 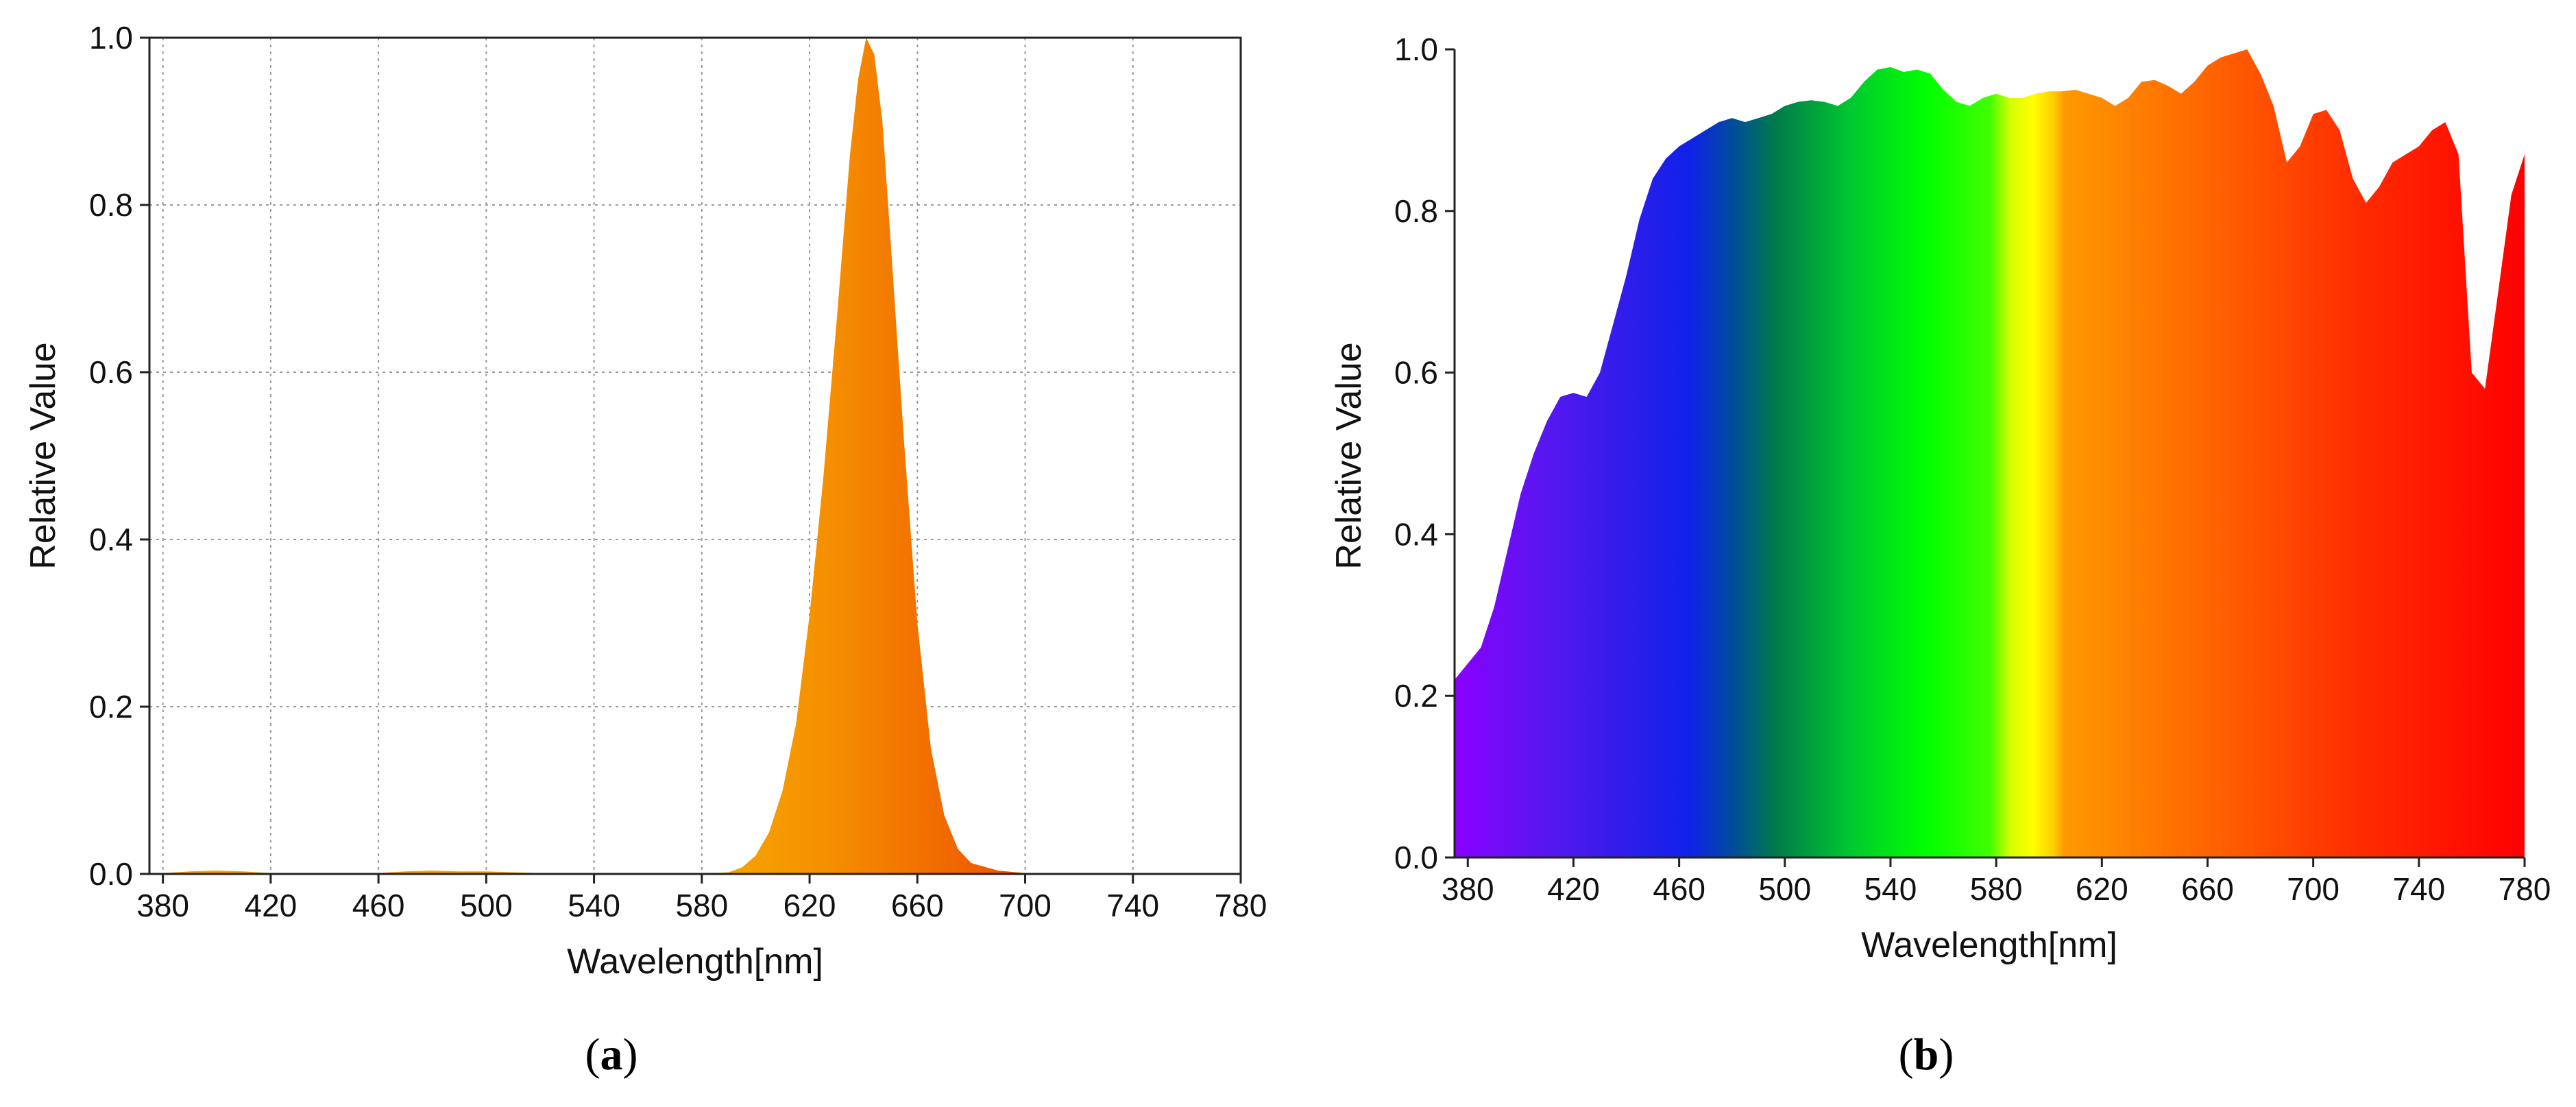 I want to click on x-tick-label-a: 420, so click(x=271, y=906).